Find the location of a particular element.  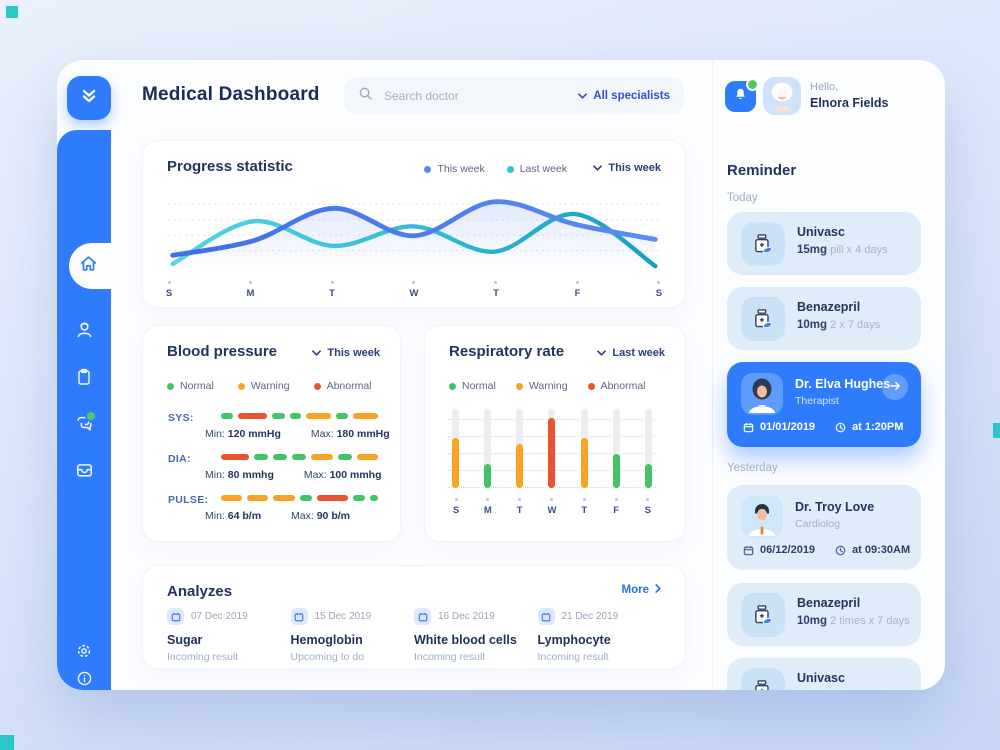

search-input is located at coordinates (480, 95).